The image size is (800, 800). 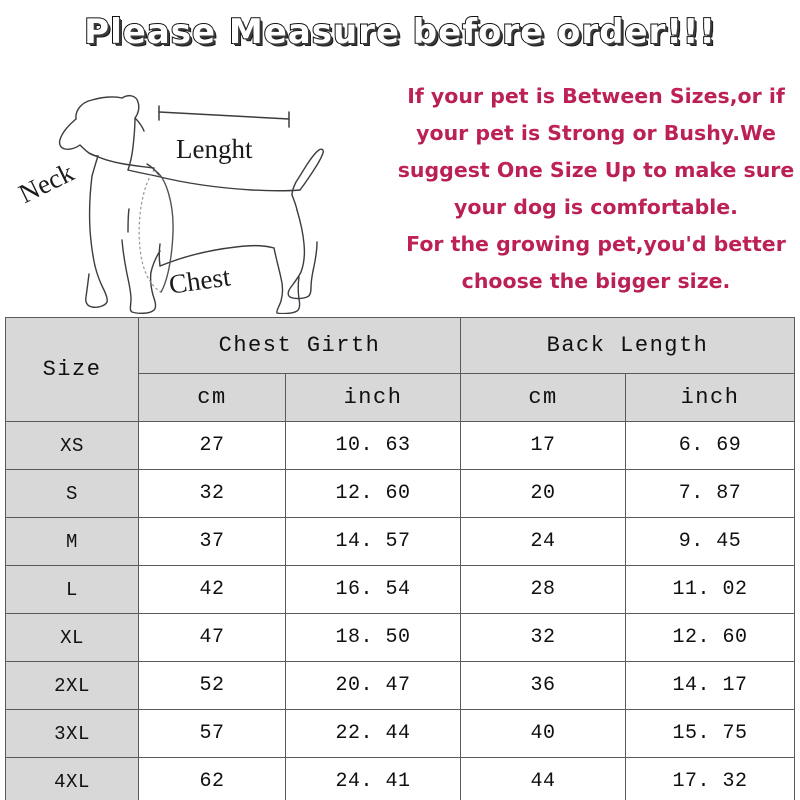 I want to click on note-line: For the growing pet,you'd better, so click(x=596, y=244).